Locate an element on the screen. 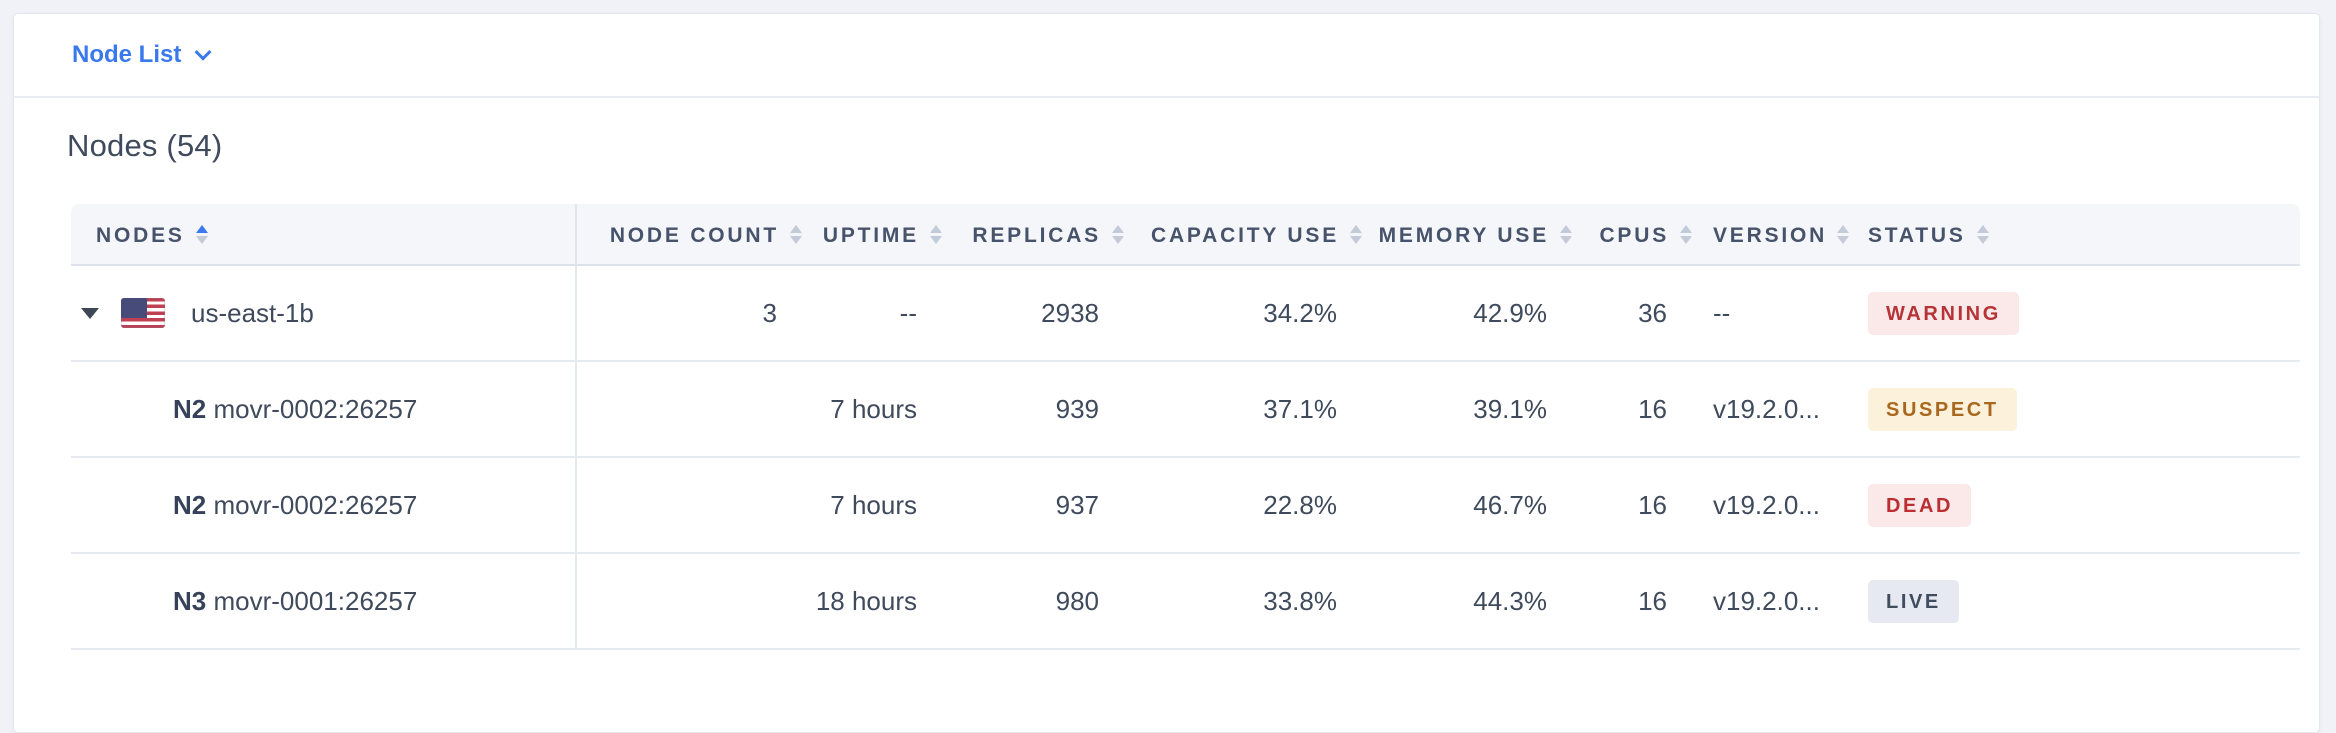  column-header-capacity-use: CAPACITY USE is located at coordinates (1244, 235).